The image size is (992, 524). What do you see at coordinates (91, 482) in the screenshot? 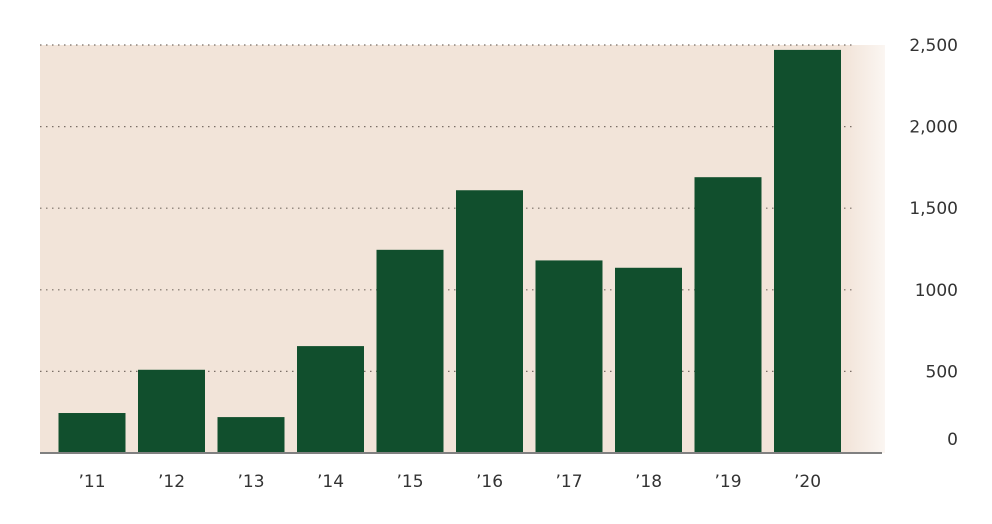
I see `x-tick-label: ’11` at bounding box center [91, 482].